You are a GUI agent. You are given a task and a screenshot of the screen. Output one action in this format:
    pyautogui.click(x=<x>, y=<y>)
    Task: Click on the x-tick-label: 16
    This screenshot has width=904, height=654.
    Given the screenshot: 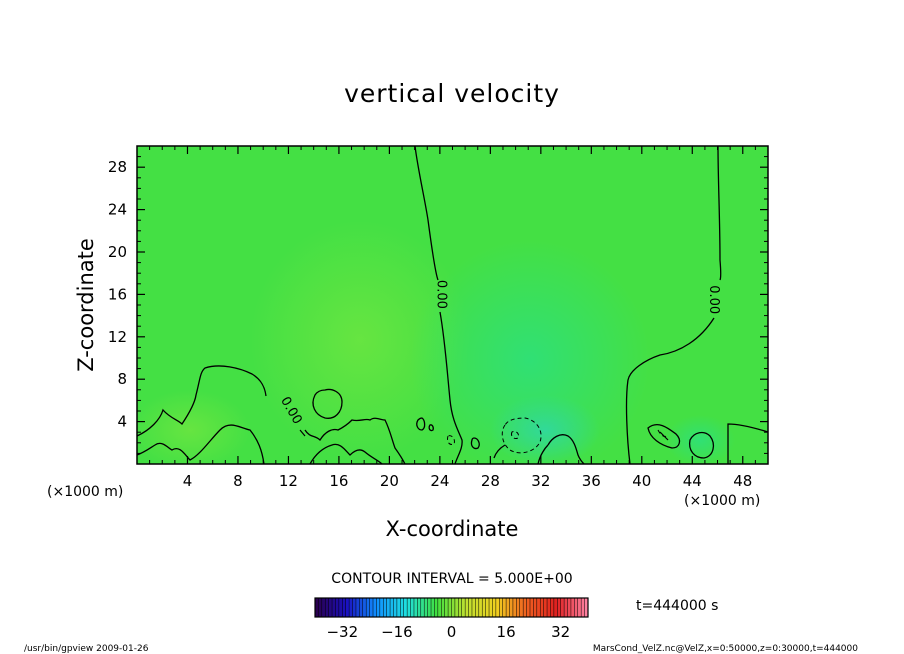 What is the action you would take?
    pyautogui.click(x=338, y=481)
    